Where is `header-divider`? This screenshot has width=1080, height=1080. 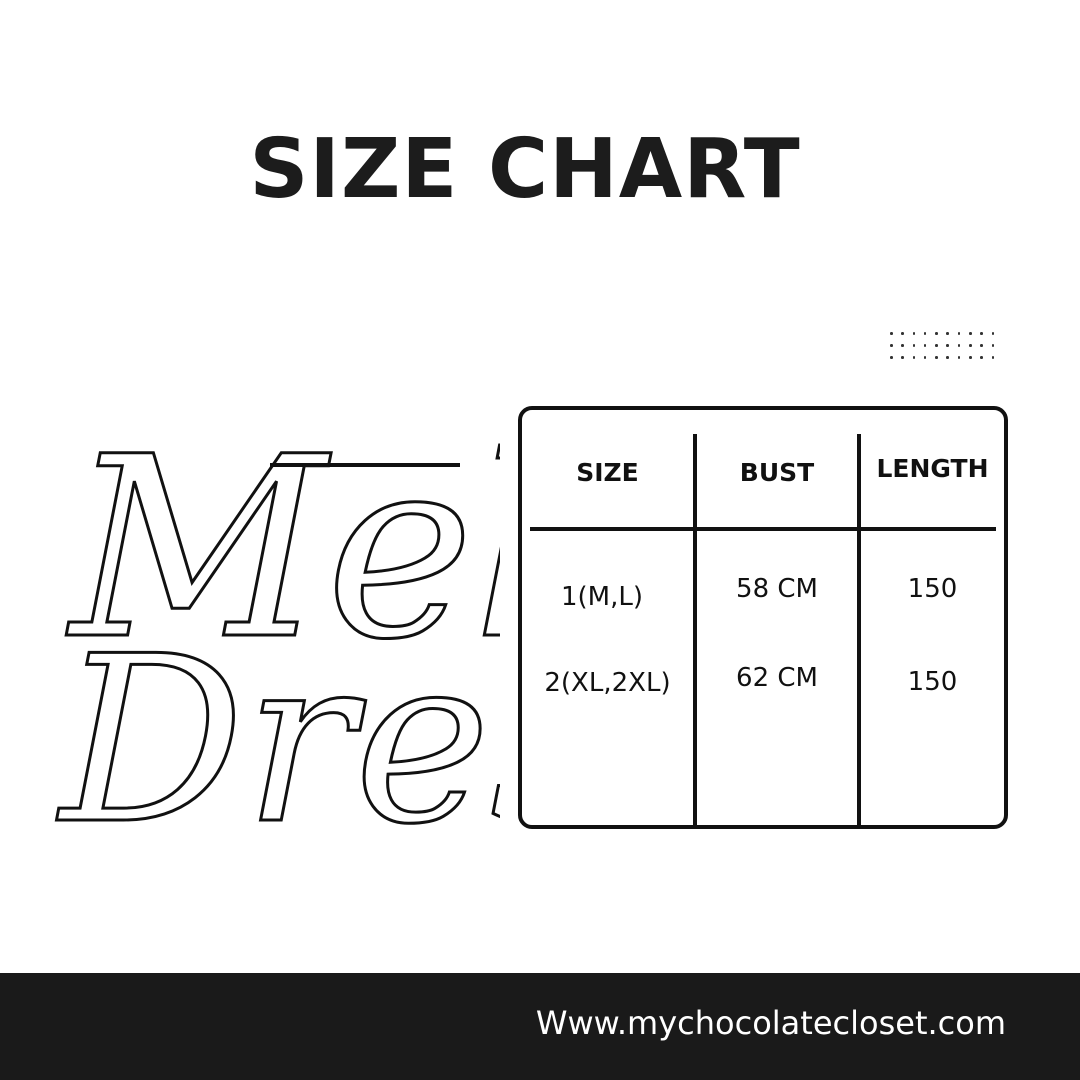
header-divider is located at coordinates (763, 529).